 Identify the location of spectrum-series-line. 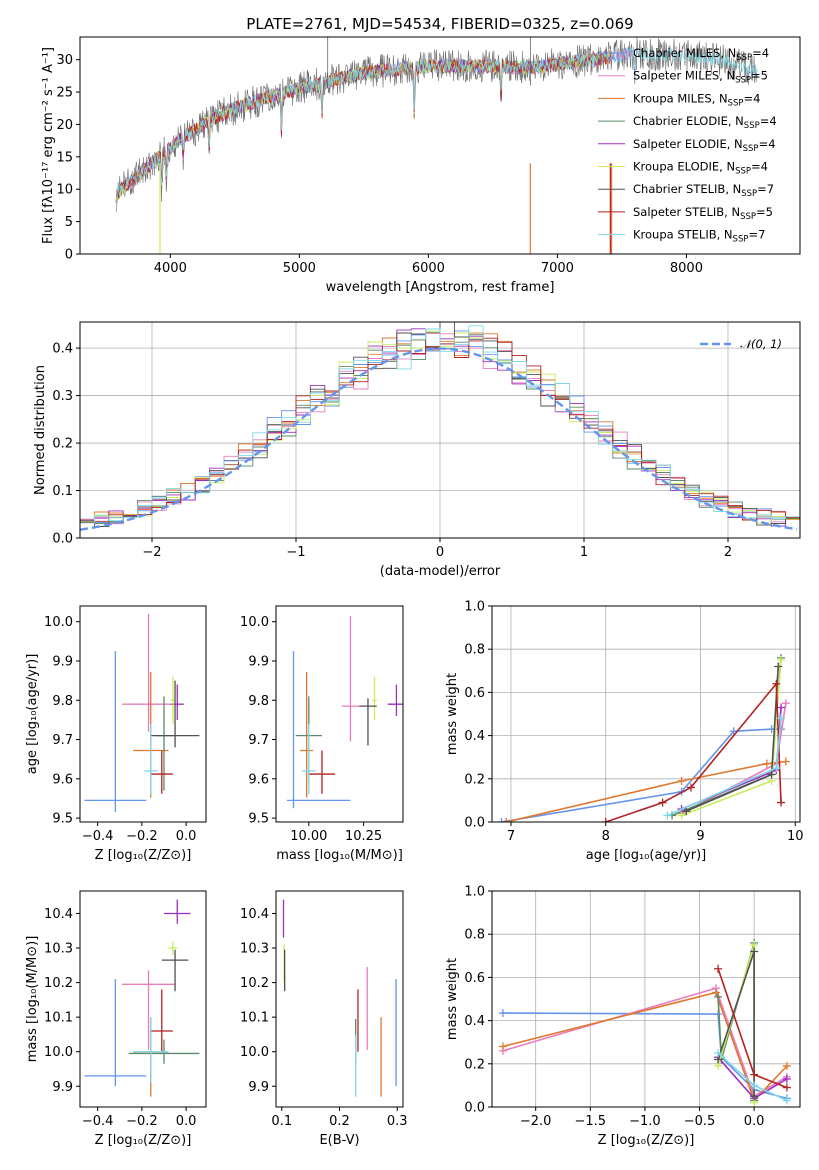
(436, 125).